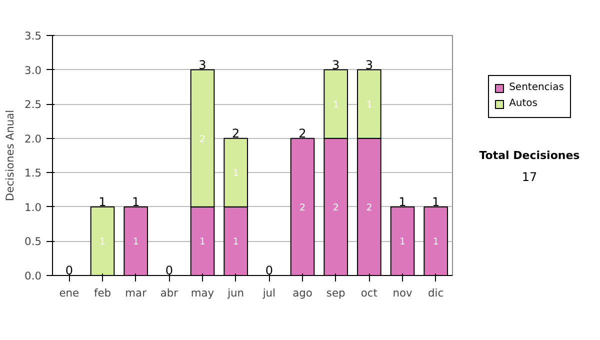  What do you see at coordinates (529, 177) in the screenshot?
I see `text: 17` at bounding box center [529, 177].